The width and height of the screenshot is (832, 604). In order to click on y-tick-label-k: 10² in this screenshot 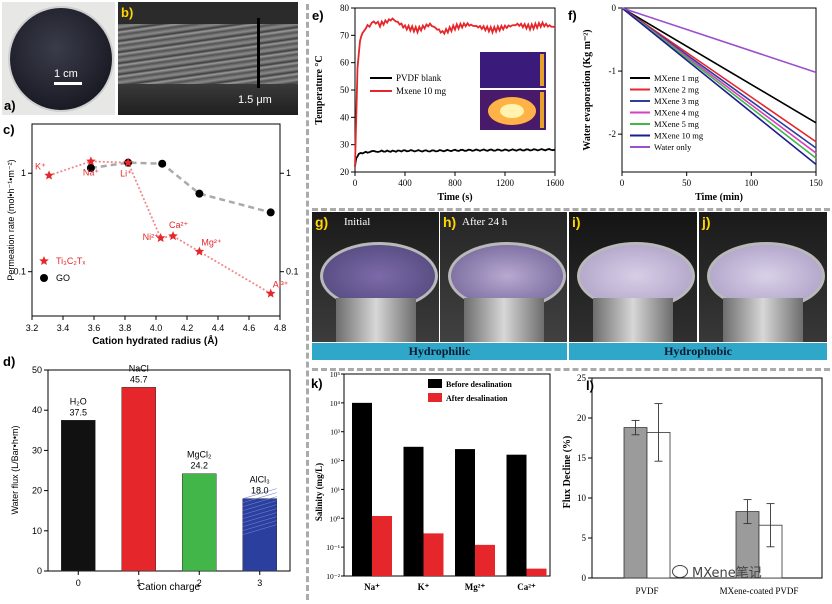, I will do `click(335, 461)`.